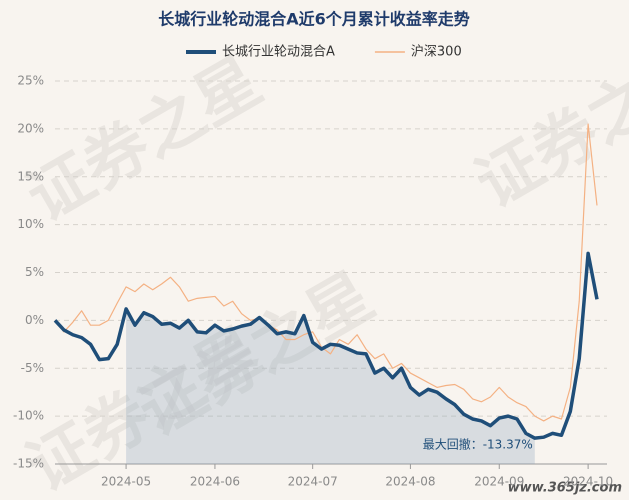 The height and width of the screenshot is (500, 629). I want to click on y-tick-label: 15%, so click(30, 176).